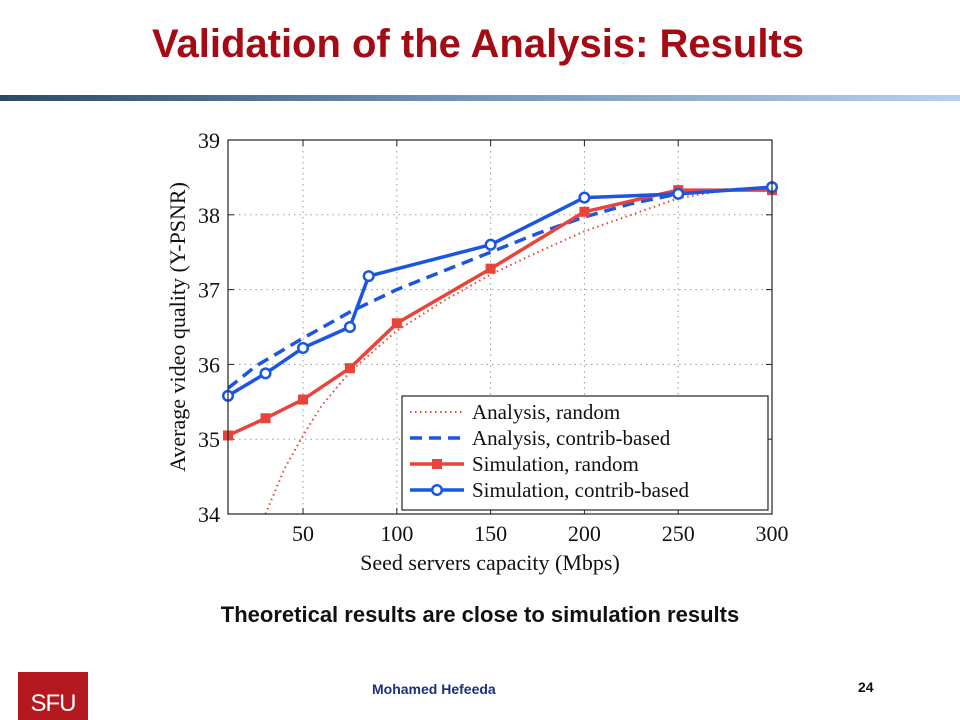  What do you see at coordinates (772, 533) in the screenshot?
I see `x-tick-label: 300` at bounding box center [772, 533].